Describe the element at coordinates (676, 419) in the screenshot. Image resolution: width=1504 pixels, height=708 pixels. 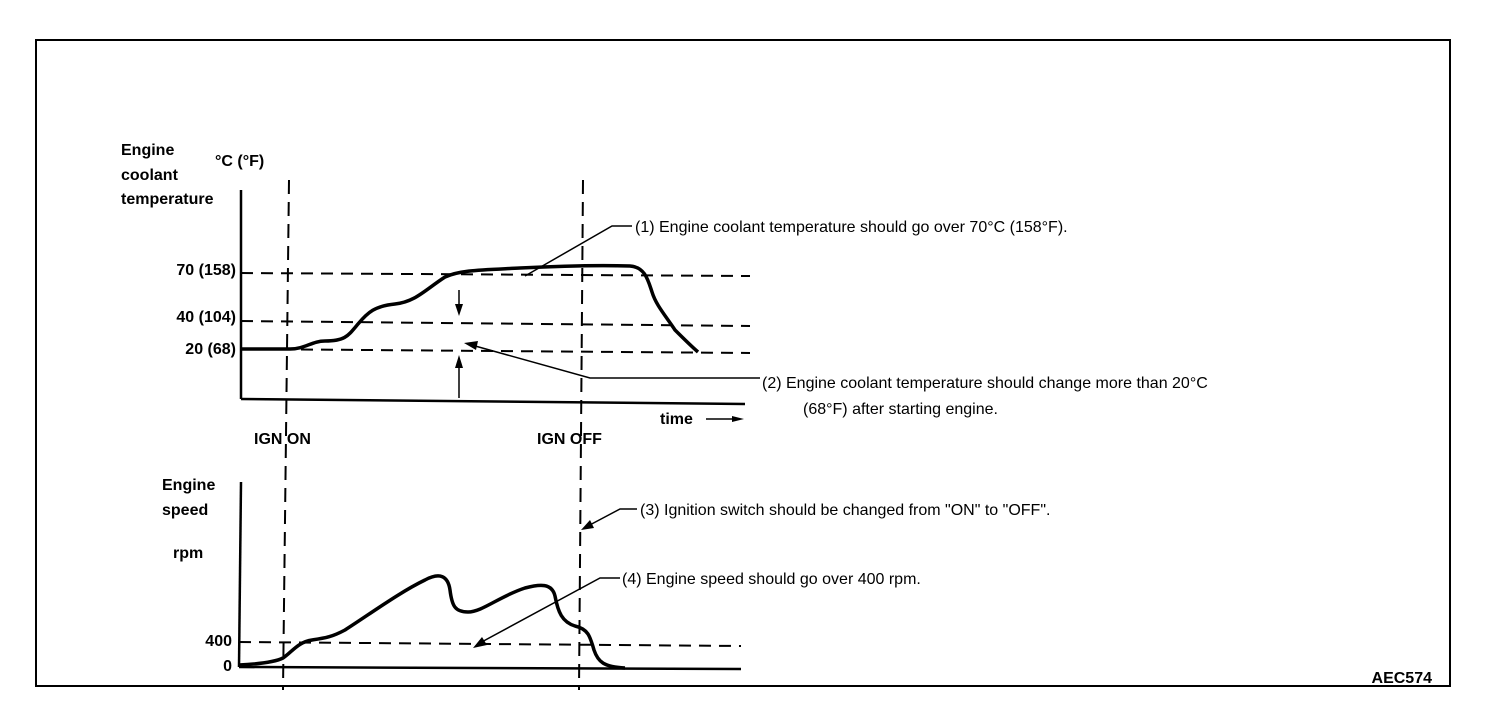
I see `time-axis-label: time` at that location.